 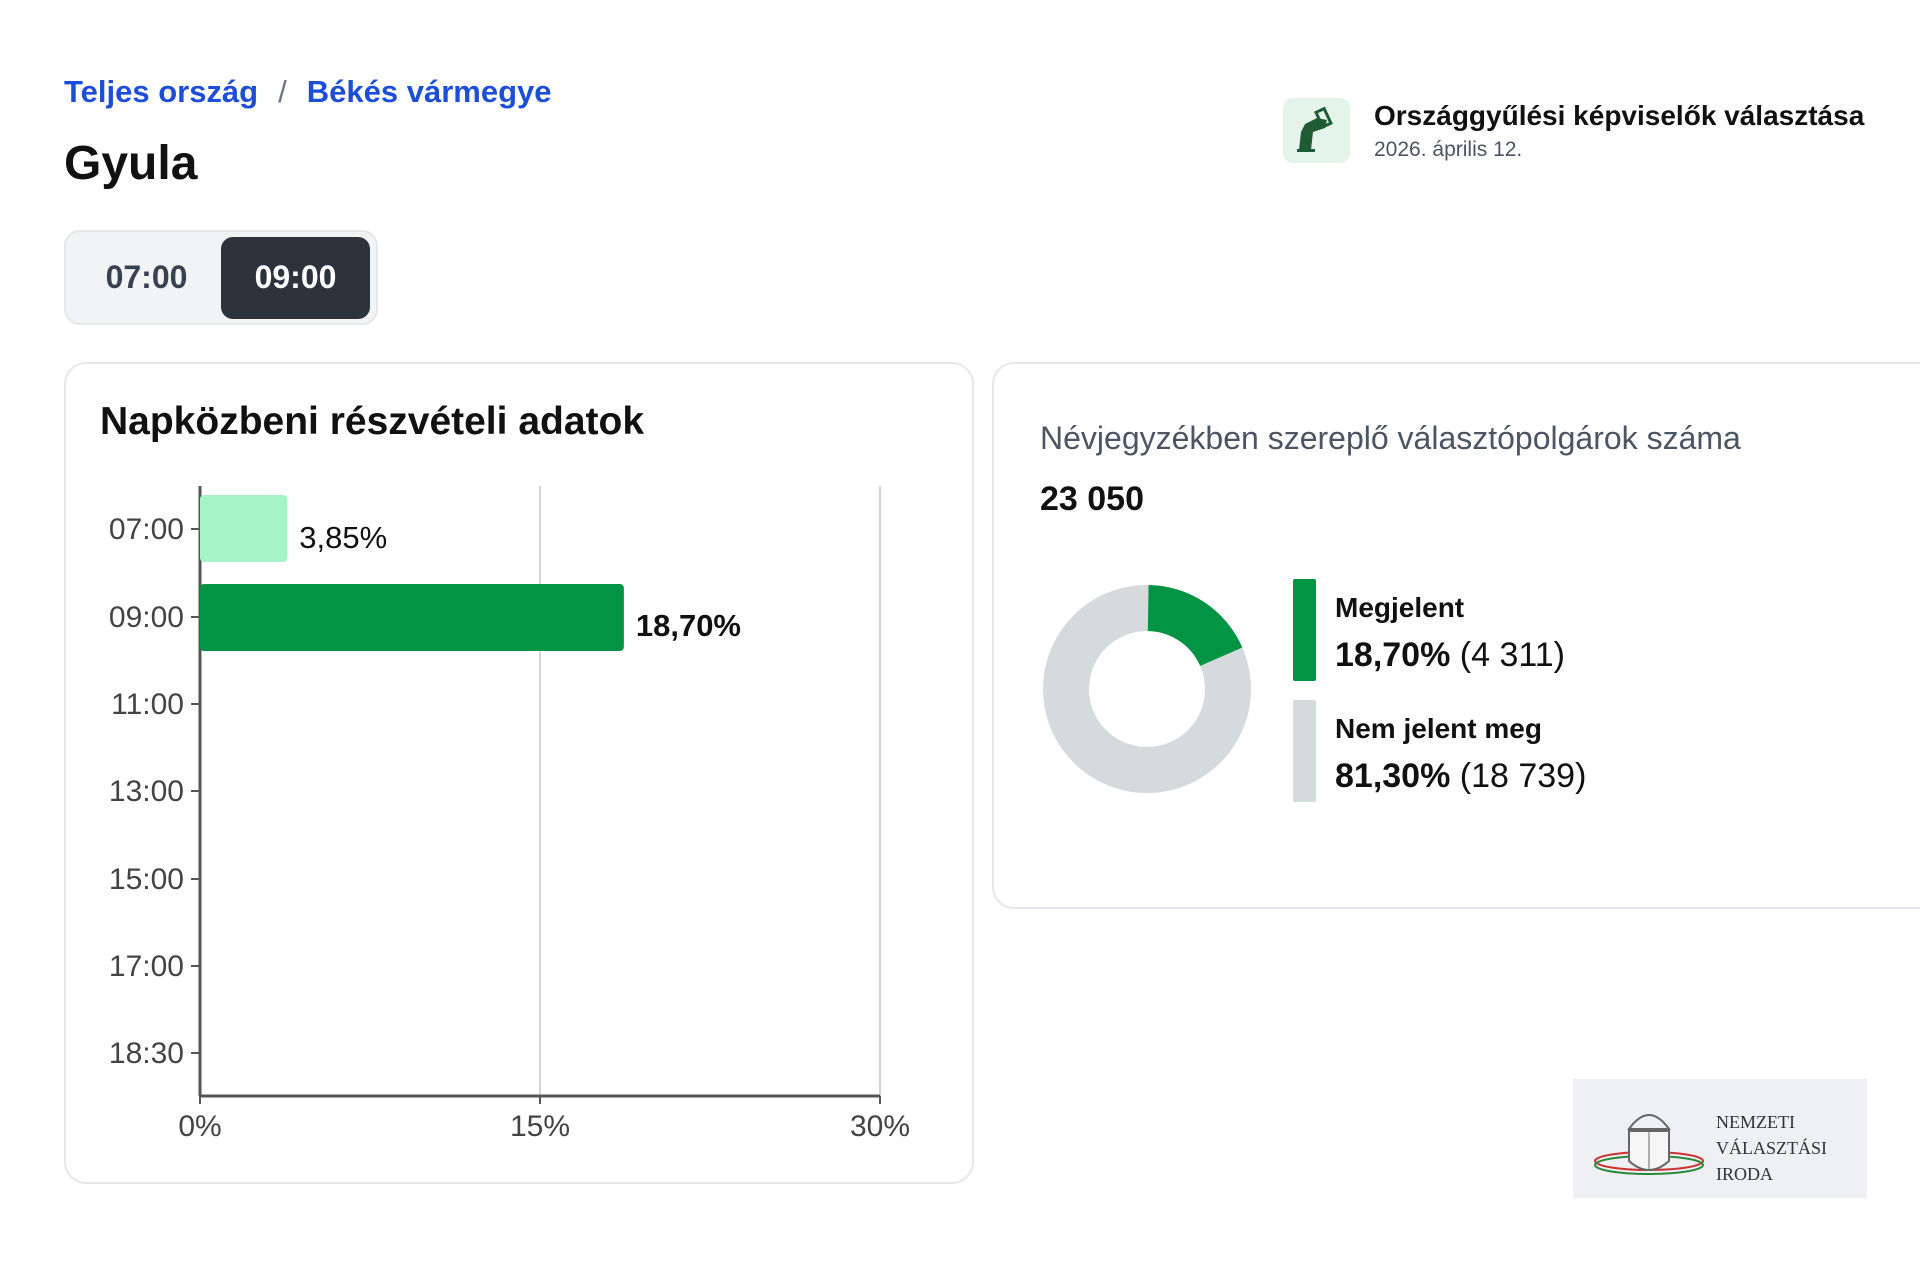 I want to click on turnout-donut-chart, so click(x=1147, y=689).